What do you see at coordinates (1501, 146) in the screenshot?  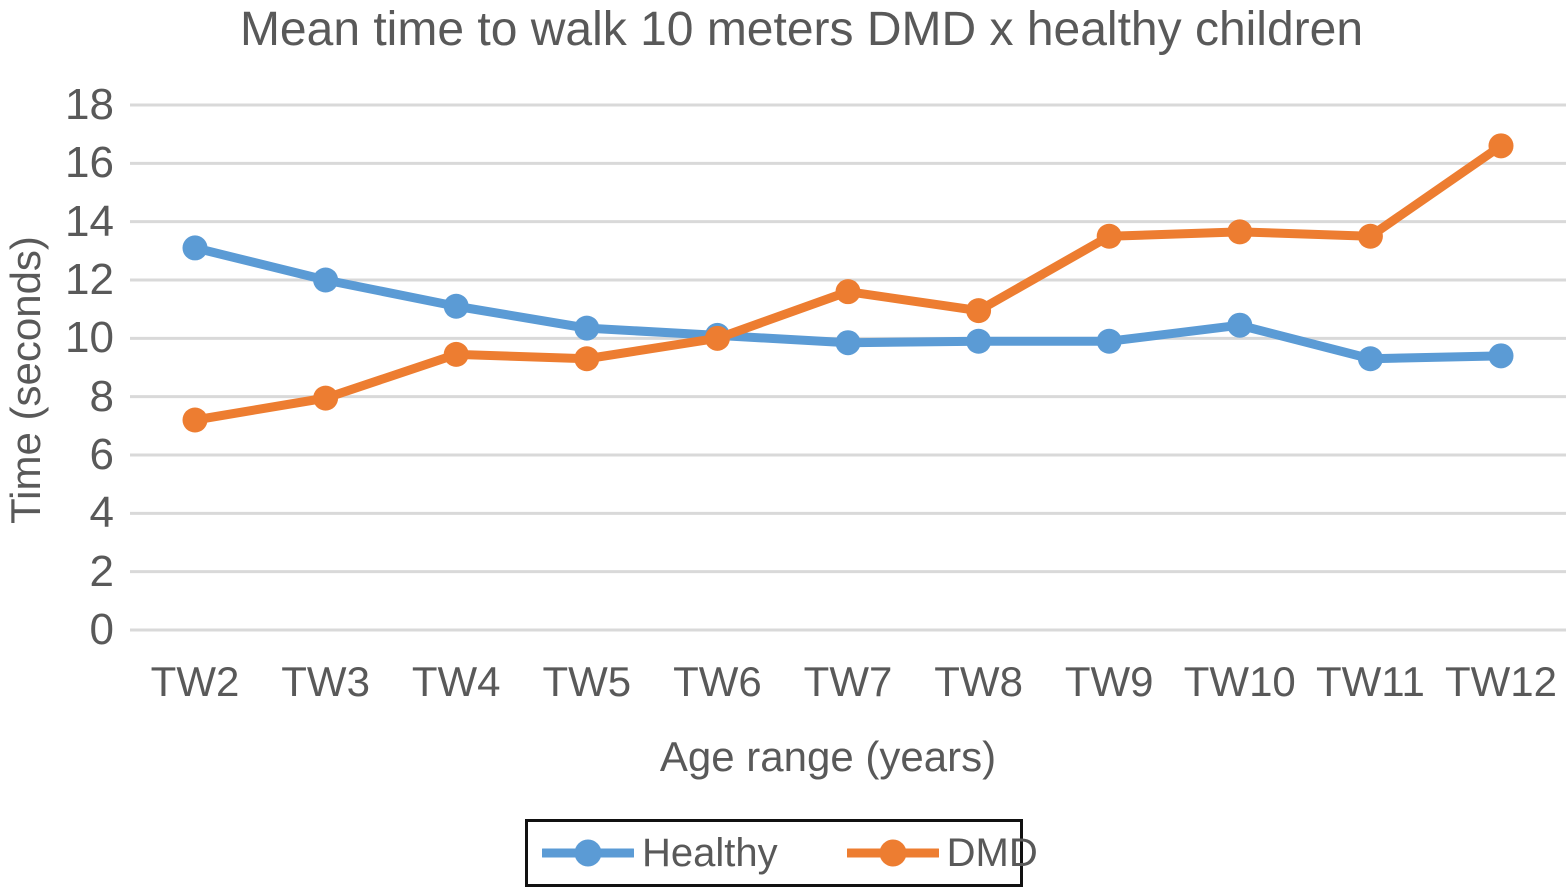 I see `data-point-dmd-tw12` at bounding box center [1501, 146].